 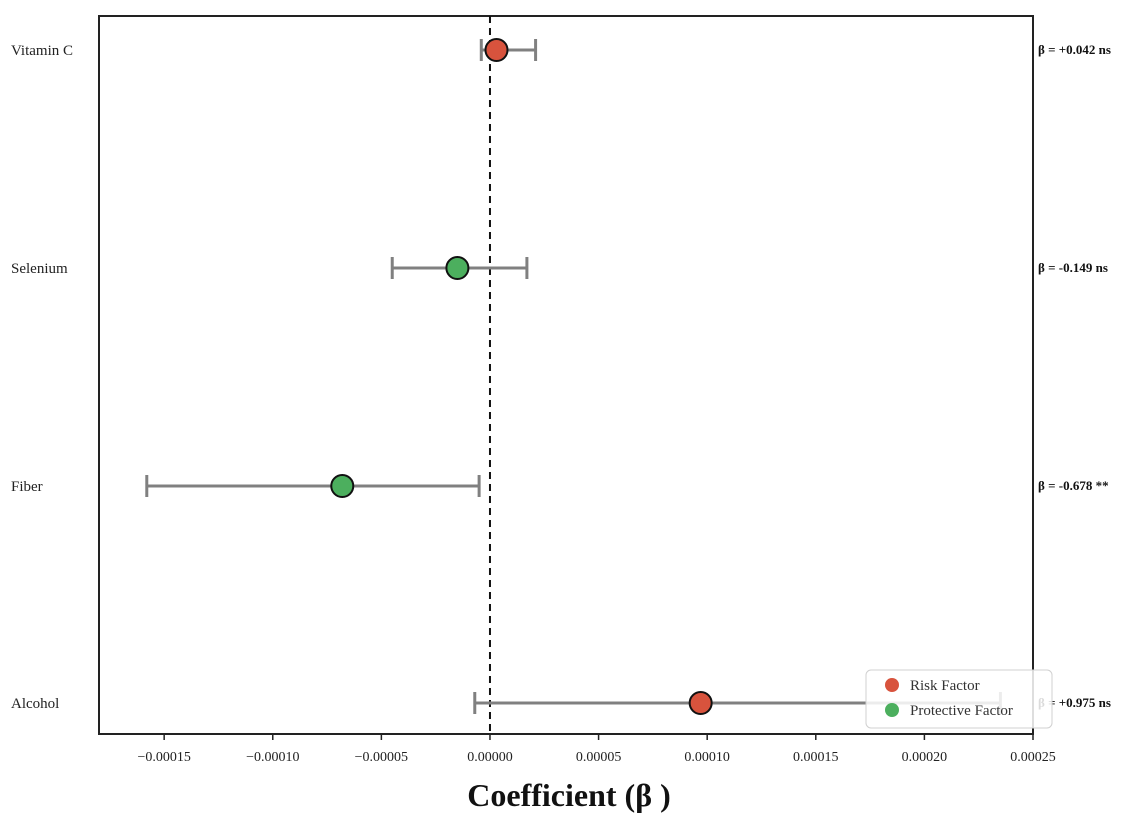 I want to click on legend-box, so click(x=959, y=699).